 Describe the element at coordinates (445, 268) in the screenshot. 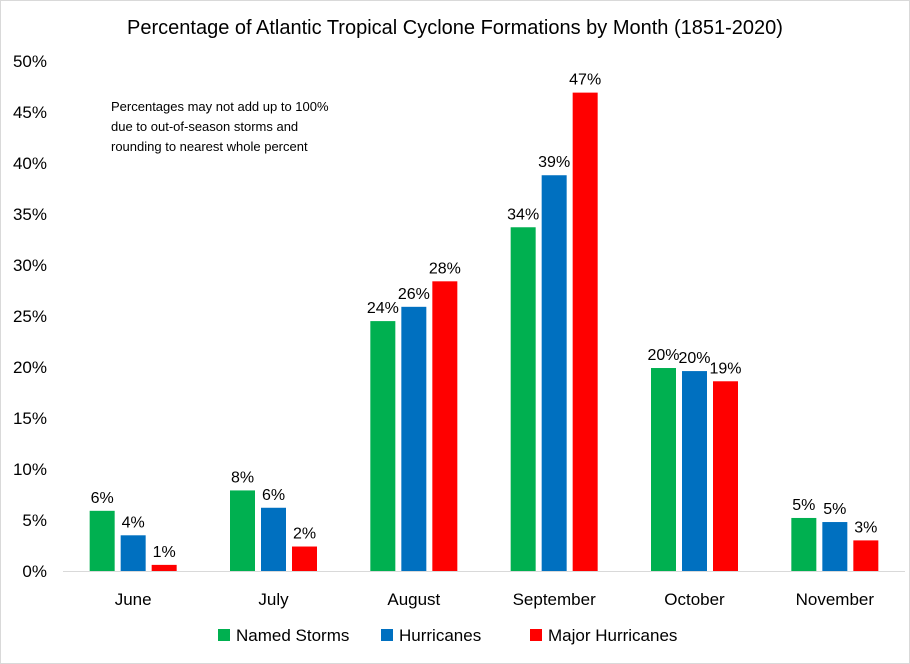

I see `data-label-major-hurricanes: 28%` at that location.